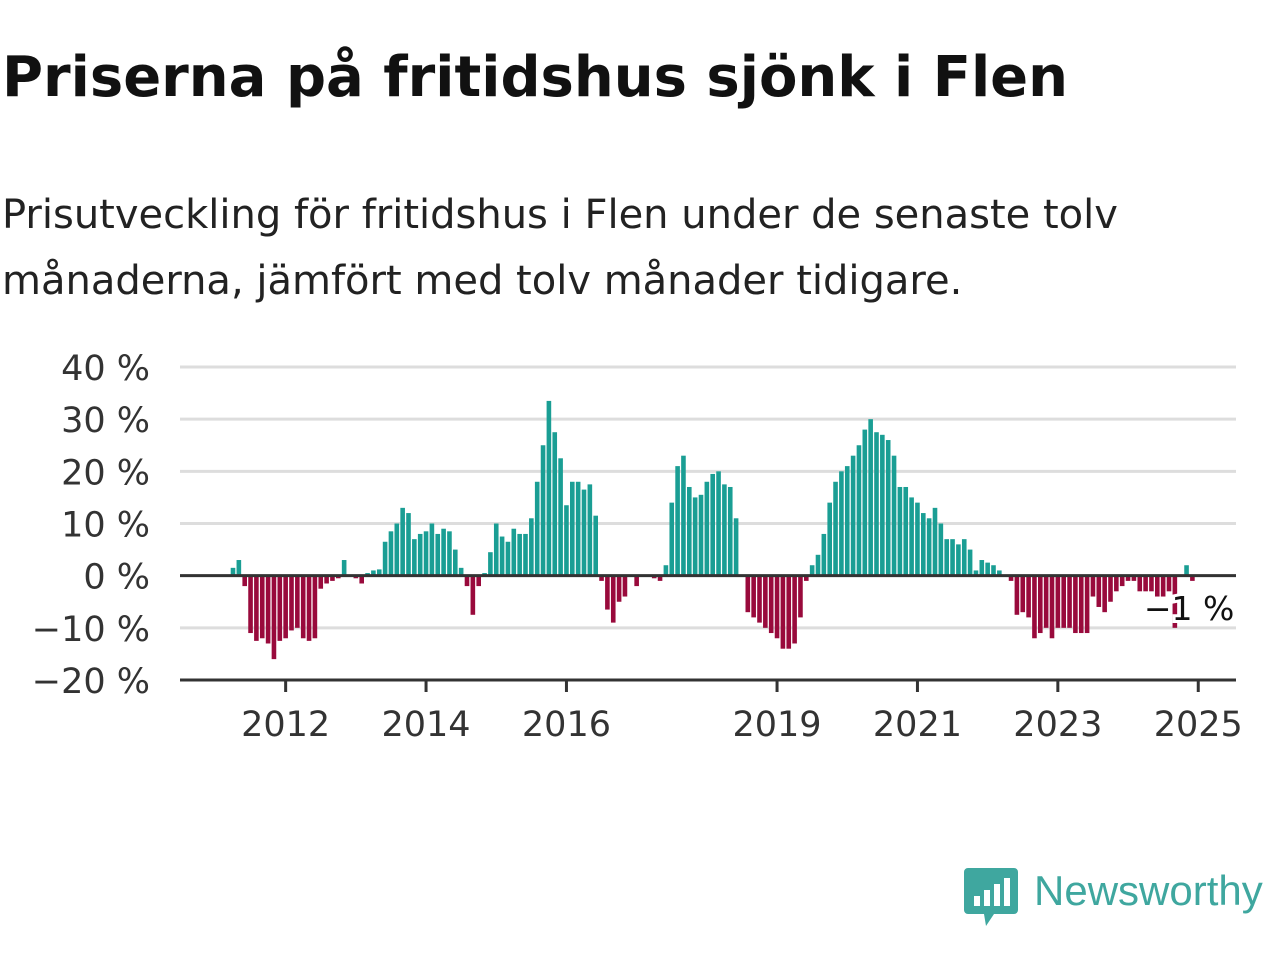 Image resolution: width=1280 pixels, height=960 pixels. What do you see at coordinates (105, 369) in the screenshot?
I see `y-tick-label: 40 %` at bounding box center [105, 369].